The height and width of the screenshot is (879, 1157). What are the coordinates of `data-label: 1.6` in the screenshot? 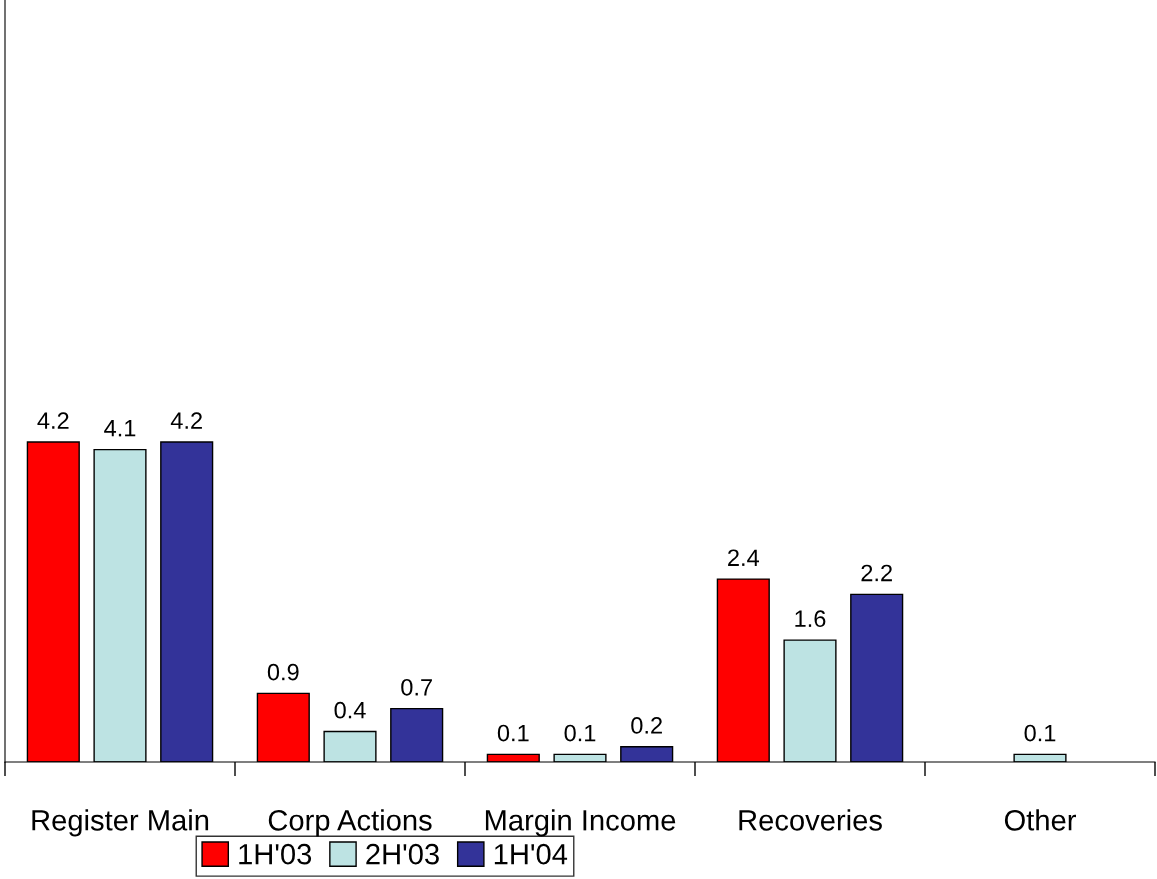 It's located at (810, 619).